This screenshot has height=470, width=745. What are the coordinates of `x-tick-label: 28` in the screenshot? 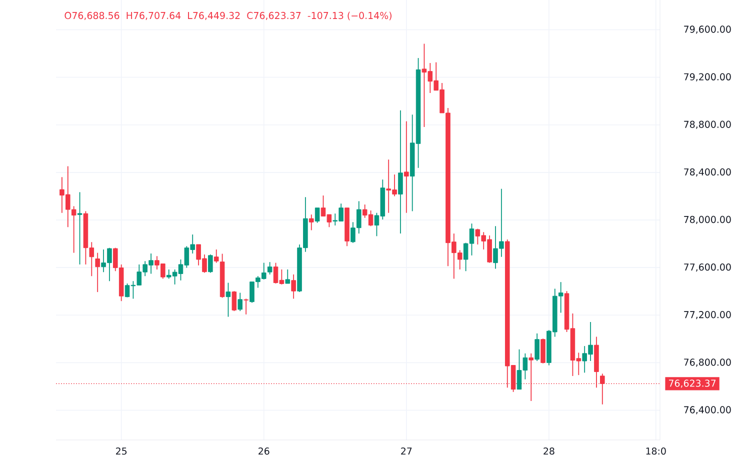 It's located at (549, 451).